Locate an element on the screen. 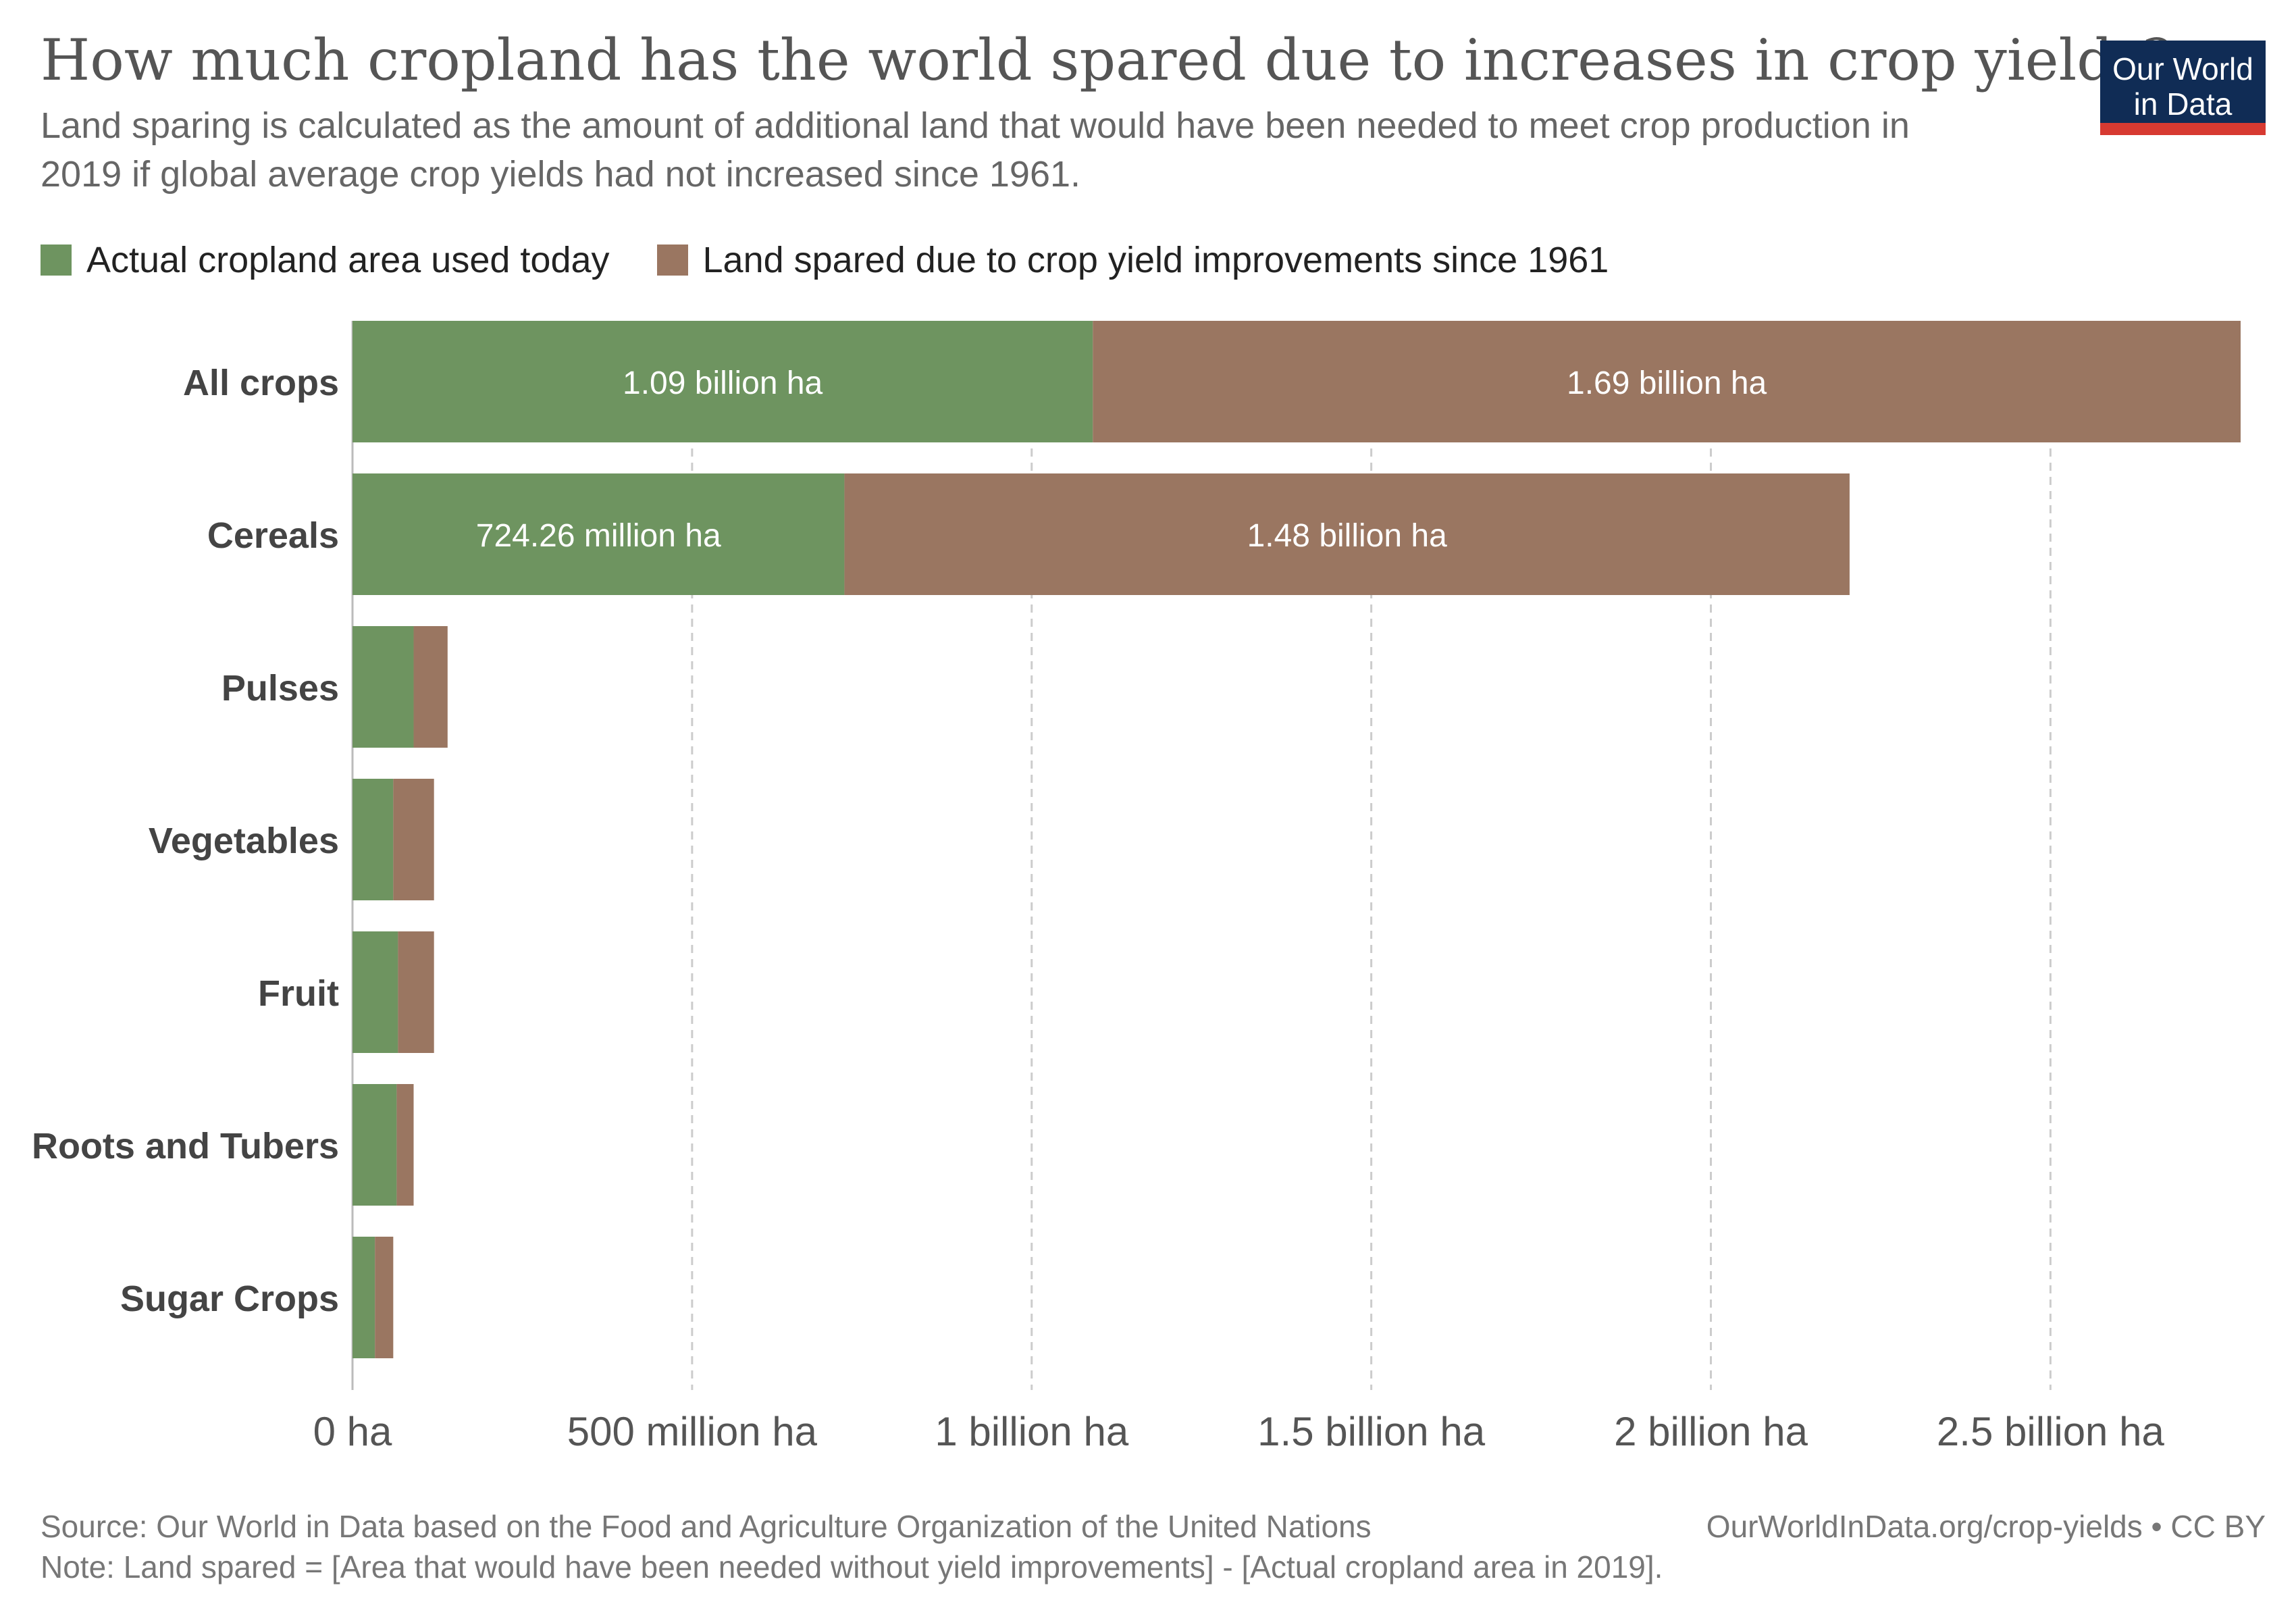  category-label-3: Vegetables is located at coordinates (244, 841).